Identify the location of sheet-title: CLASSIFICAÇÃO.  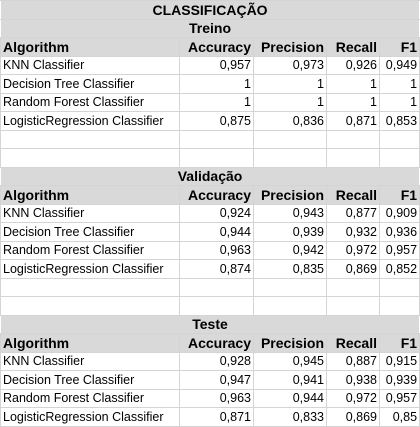
(210, 10).